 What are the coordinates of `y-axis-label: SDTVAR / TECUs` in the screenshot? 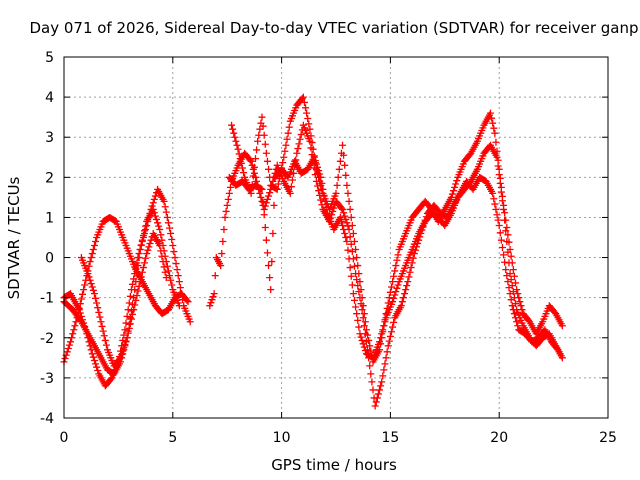 It's located at (14, 237).